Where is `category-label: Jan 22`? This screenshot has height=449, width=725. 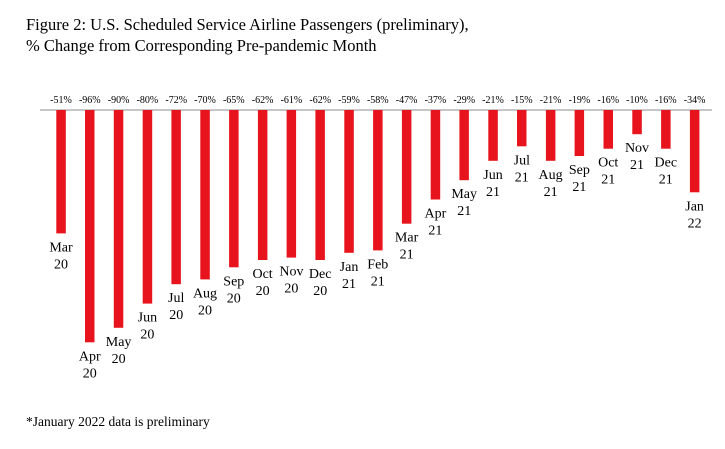 category-label: Jan 22 is located at coordinates (694, 215).